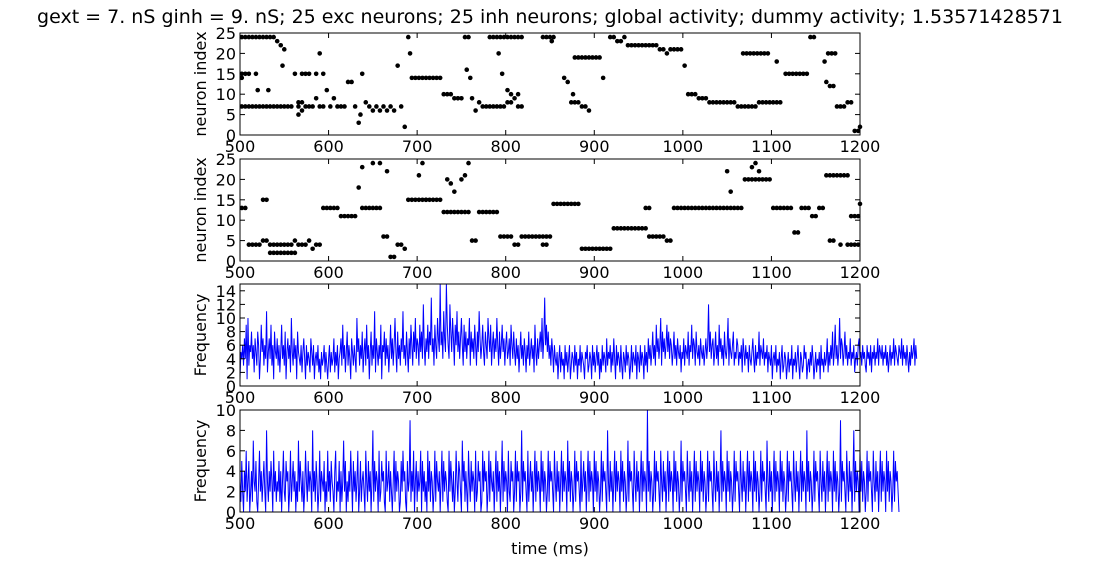 The height and width of the screenshot is (574, 1100). I want to click on x-tick-label: 1100, so click(771, 397).